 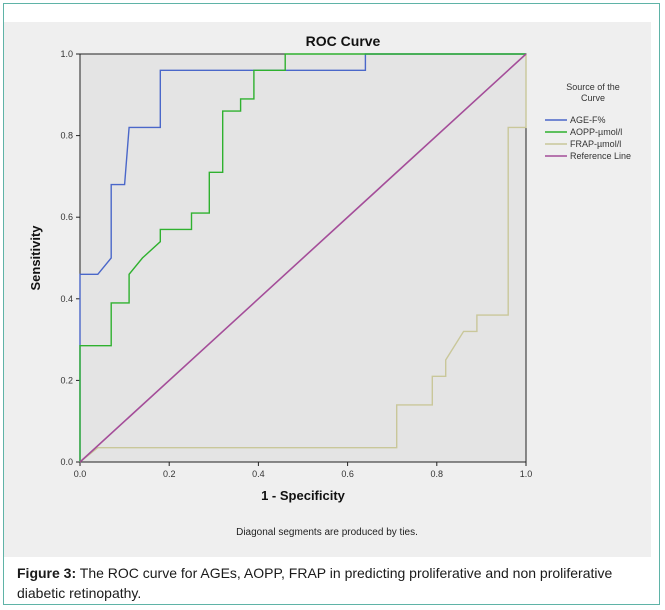 I want to click on y-tick-label: 0.2, so click(x=66, y=380).